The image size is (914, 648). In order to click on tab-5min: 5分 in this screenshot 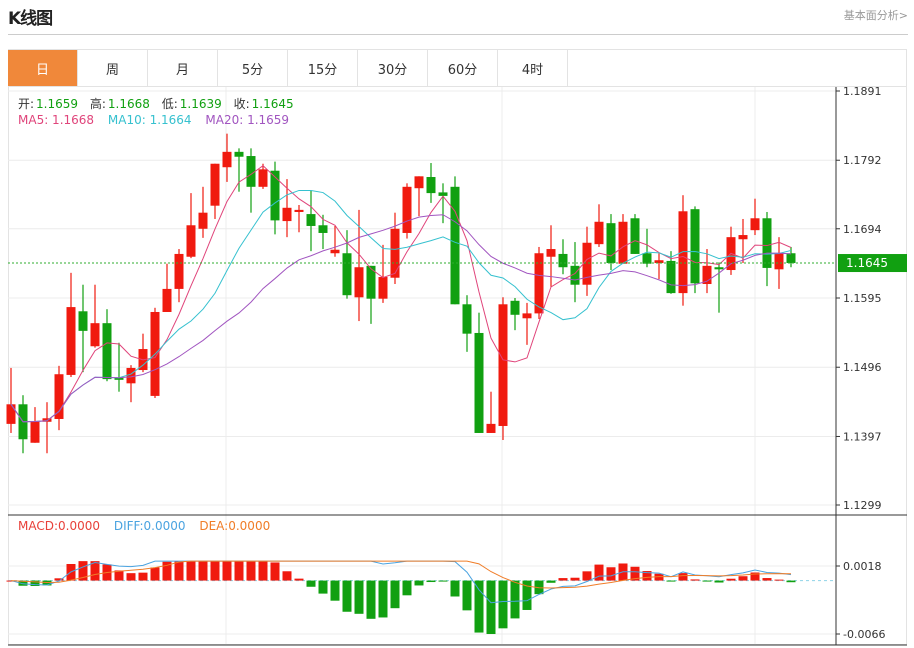, I will do `click(253, 68)`.